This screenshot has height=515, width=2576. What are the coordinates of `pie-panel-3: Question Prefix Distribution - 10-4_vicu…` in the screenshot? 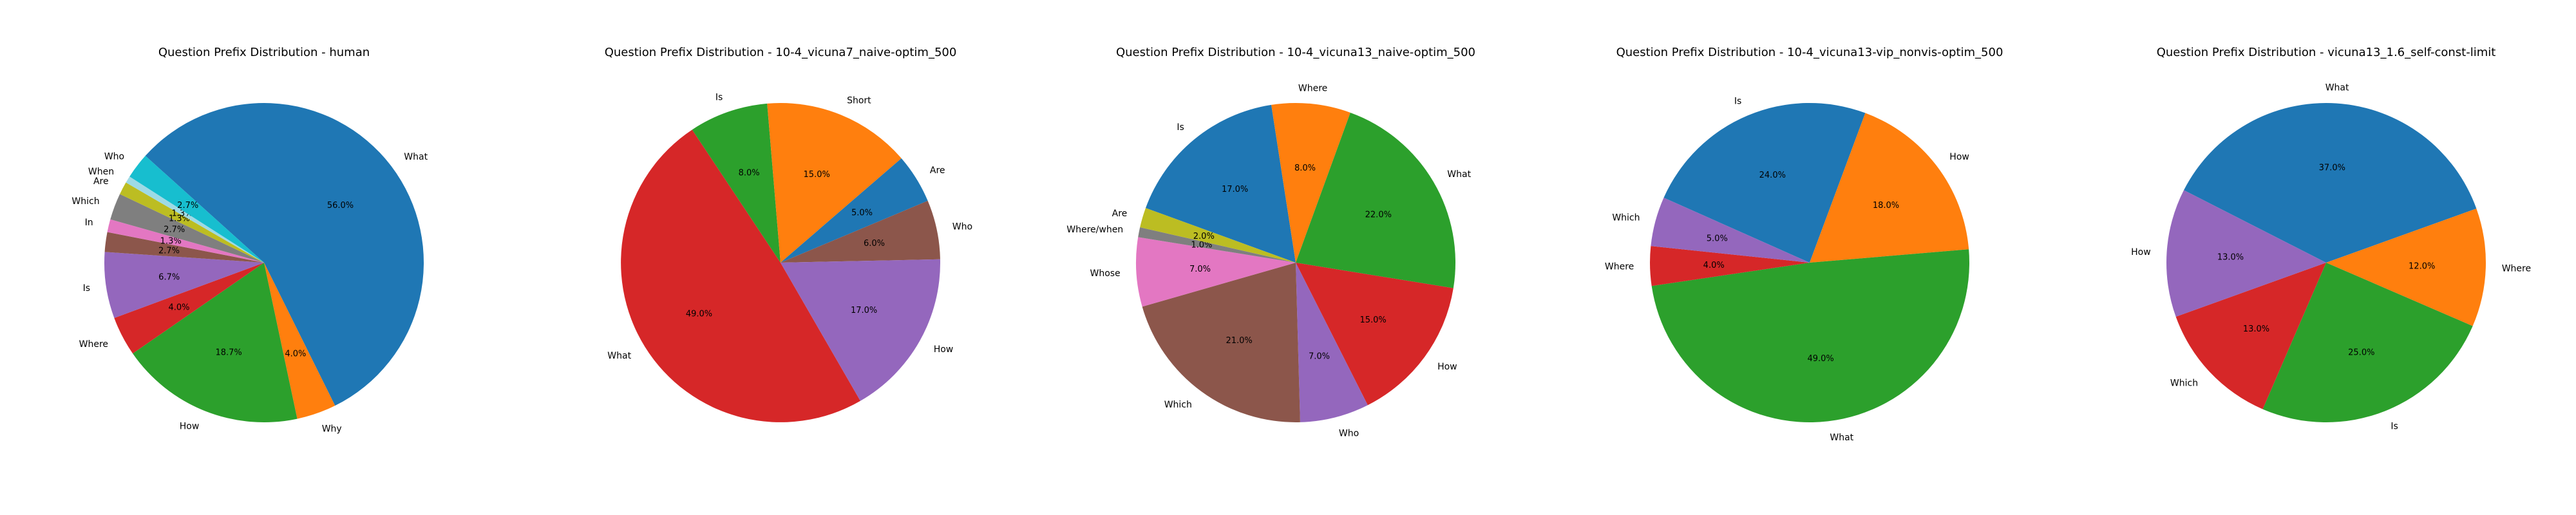 It's located at (1270, 243).